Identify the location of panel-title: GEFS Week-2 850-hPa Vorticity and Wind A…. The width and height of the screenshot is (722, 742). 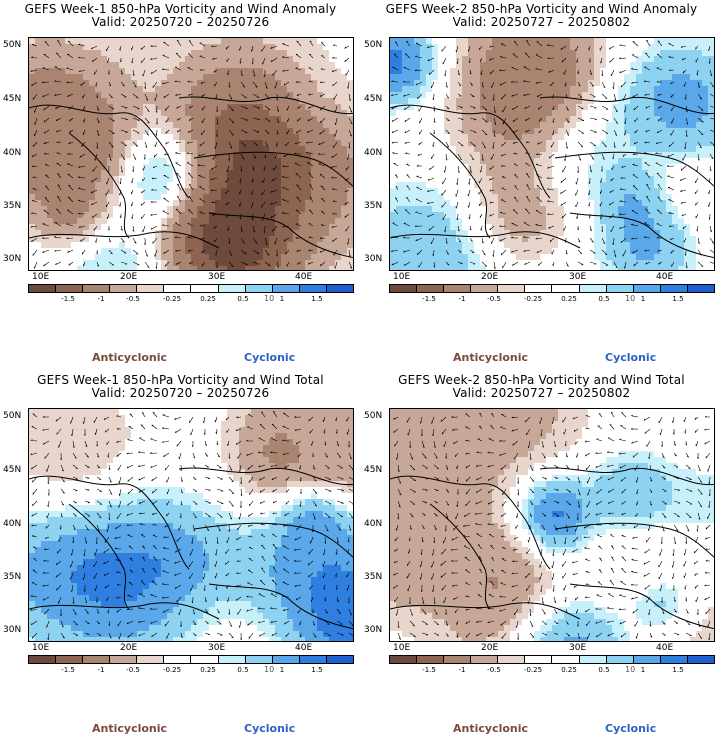
(541, 9).